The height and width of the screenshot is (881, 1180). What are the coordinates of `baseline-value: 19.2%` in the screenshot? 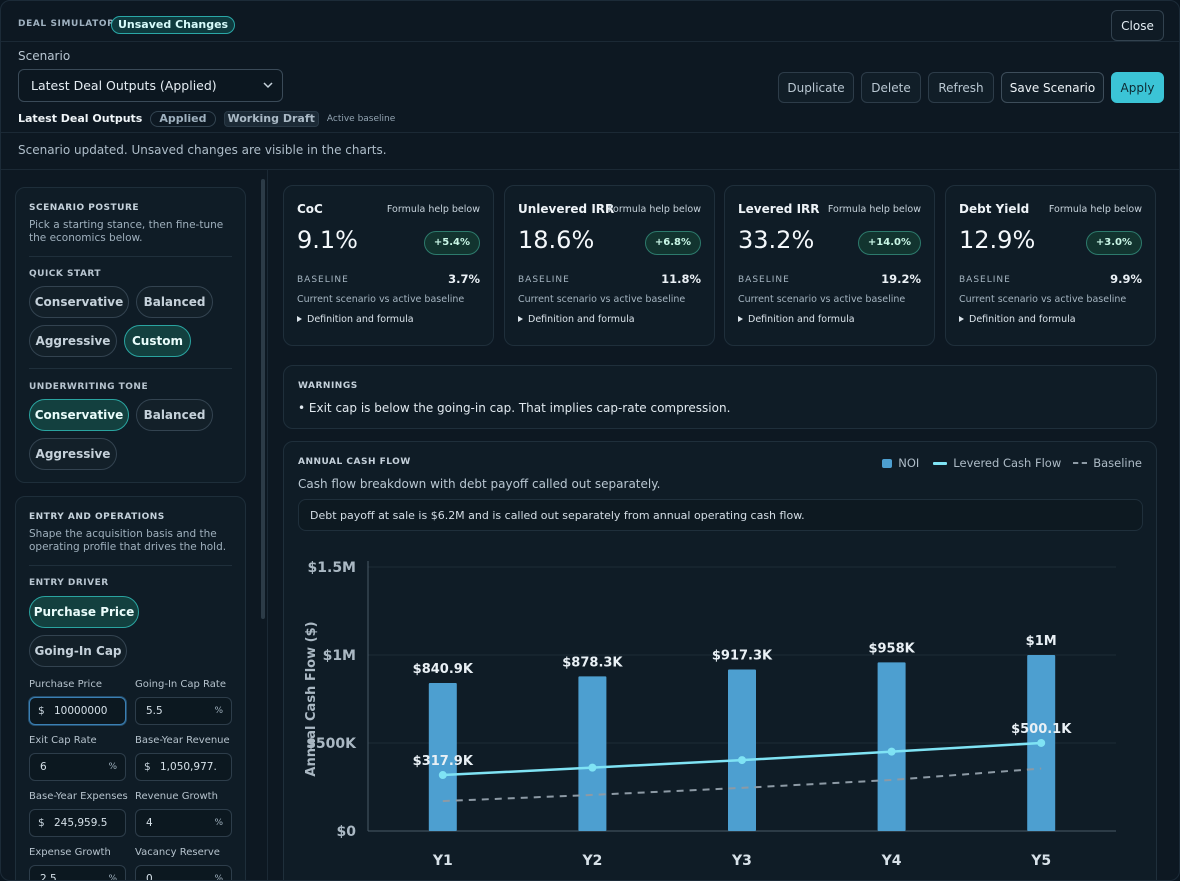 It's located at (901, 279).